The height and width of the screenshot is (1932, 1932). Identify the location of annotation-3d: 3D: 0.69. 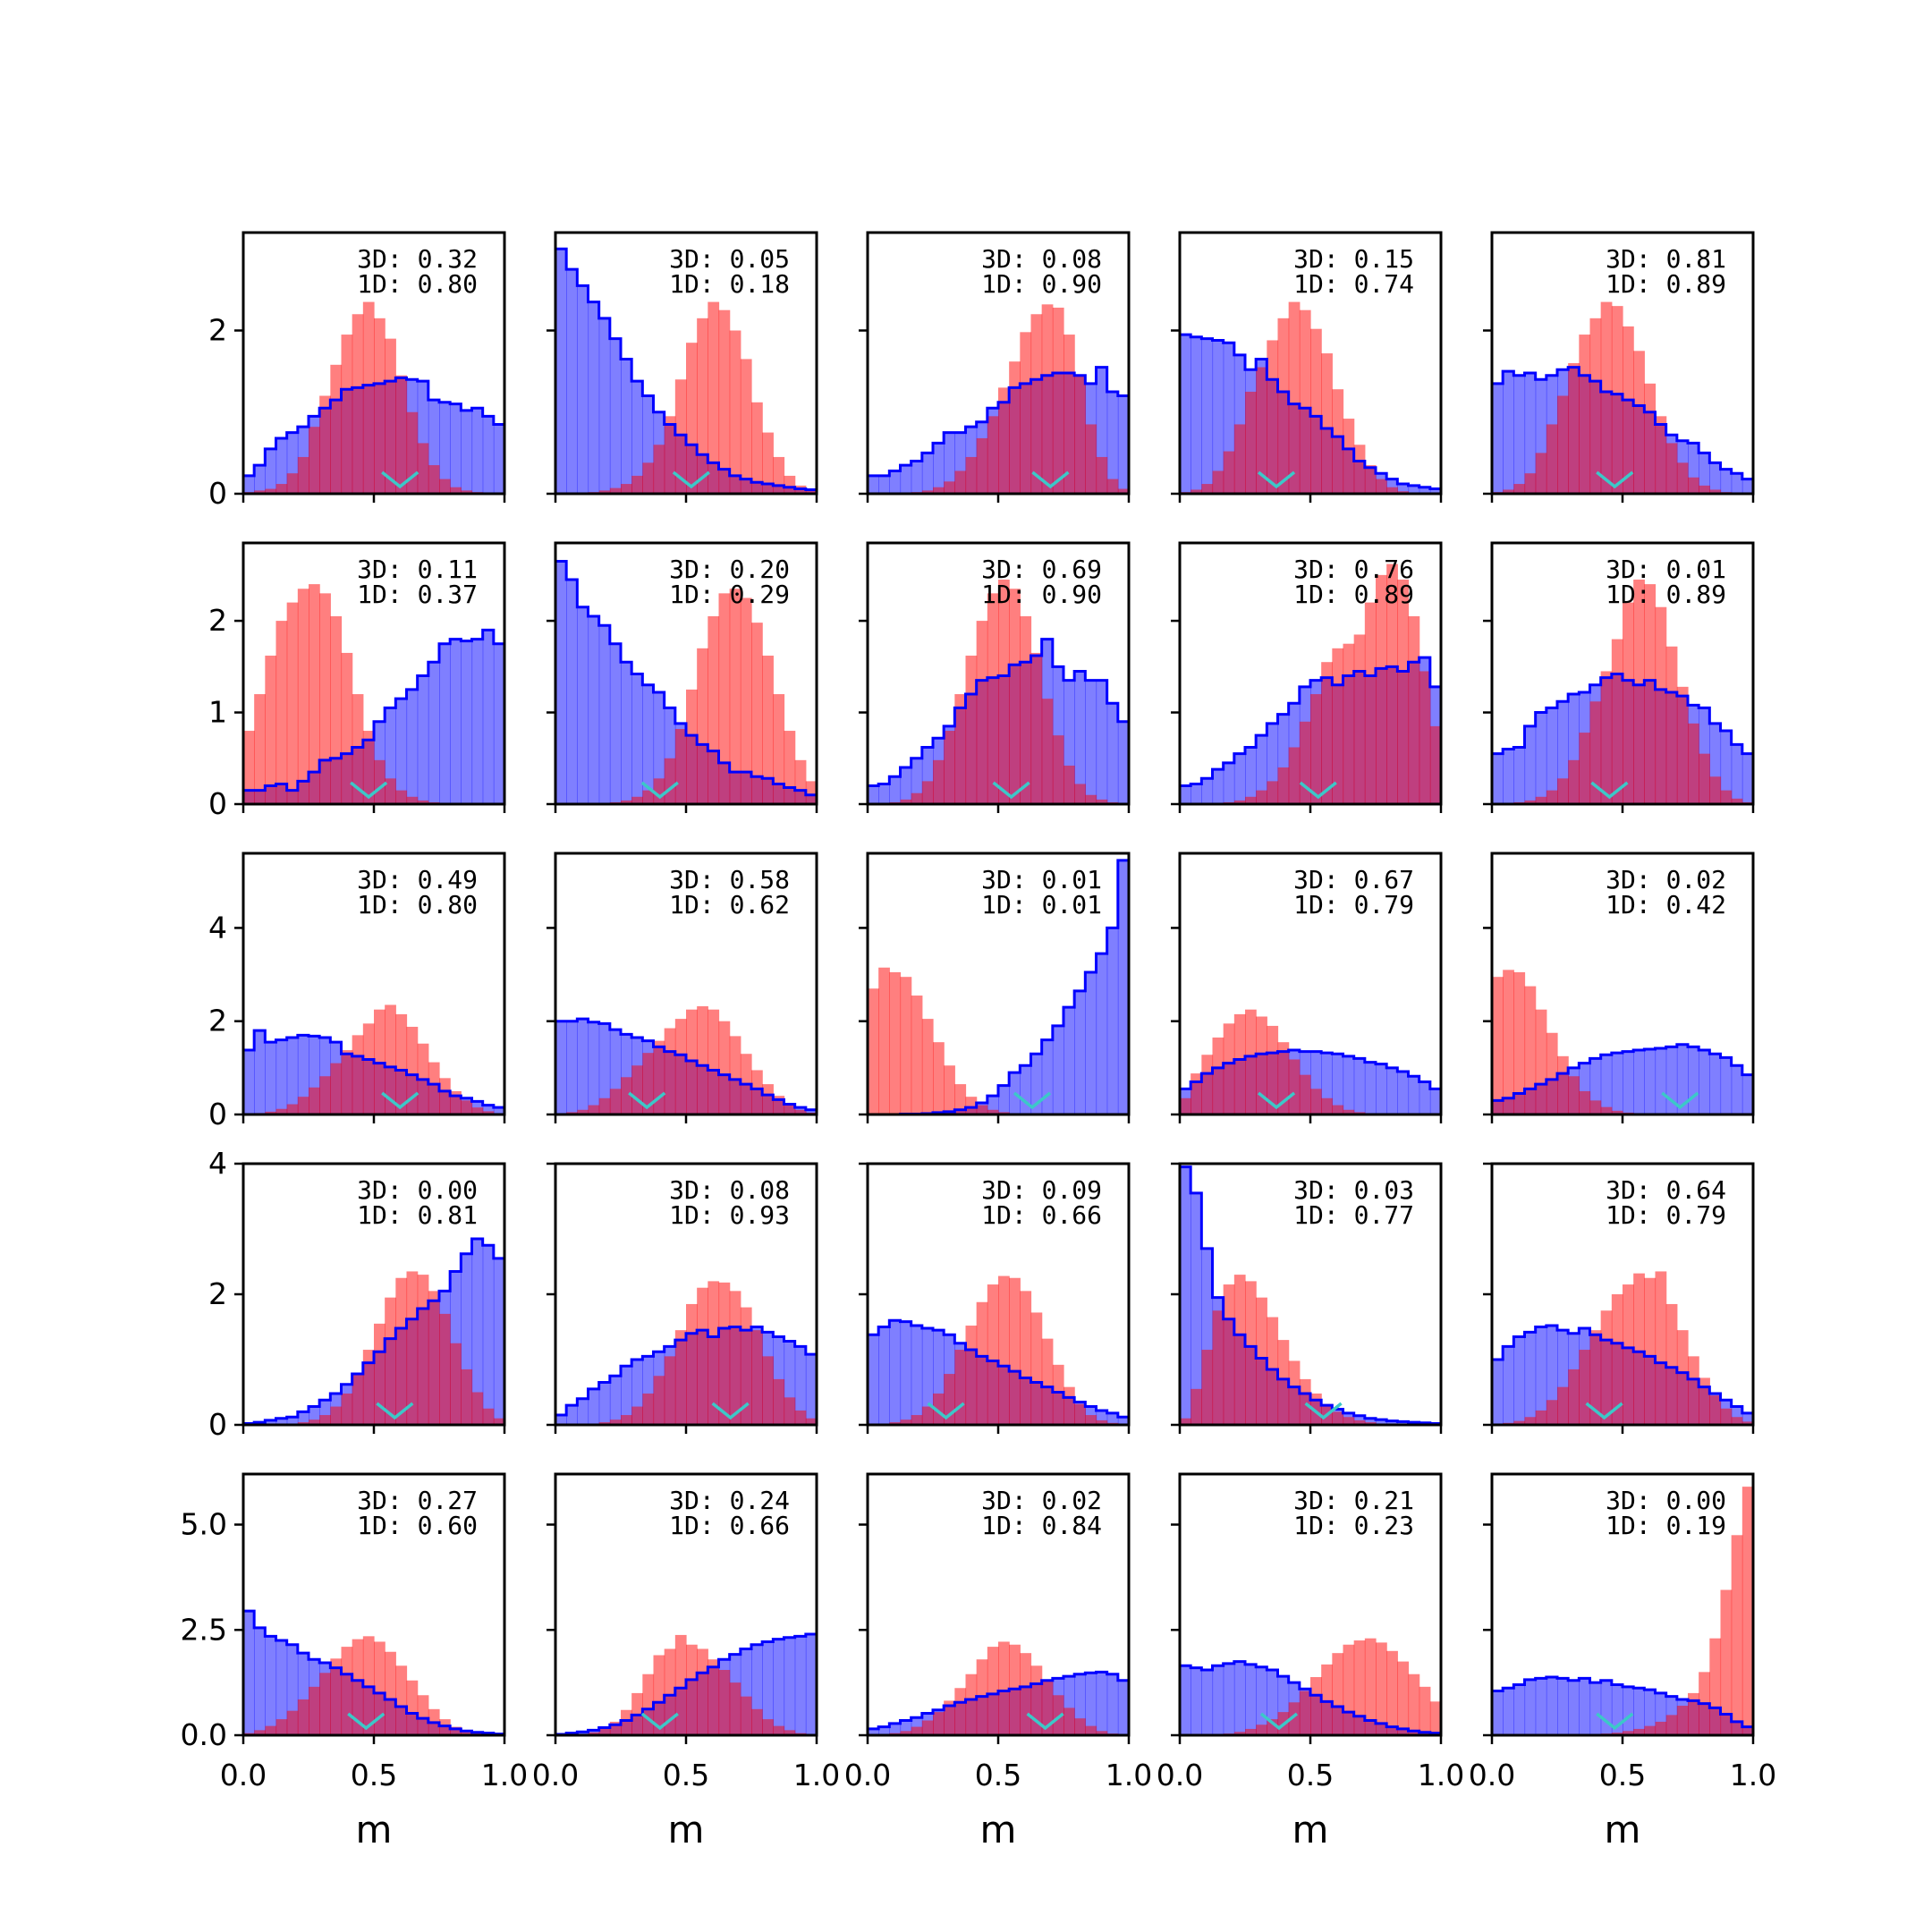
(1041, 569).